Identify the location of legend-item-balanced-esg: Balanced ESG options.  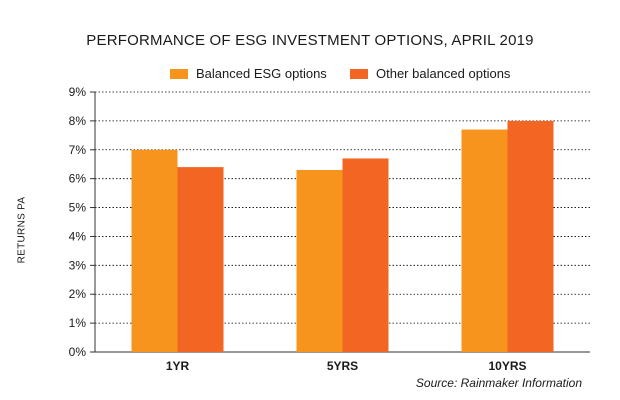
(248, 73).